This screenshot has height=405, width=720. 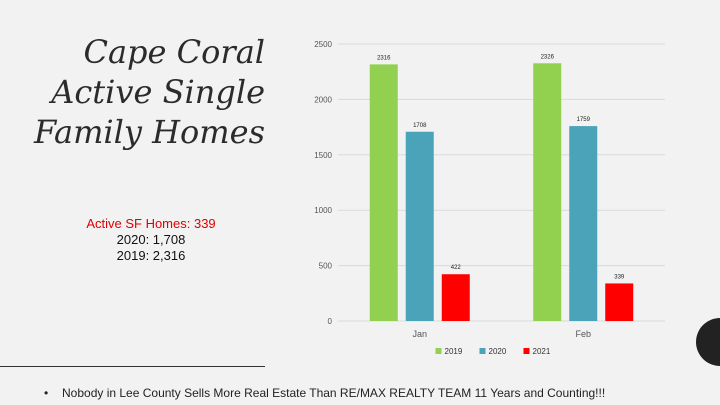 I want to click on slide-title: Cape Coral Active Single Family Homes, so click(x=149, y=92).